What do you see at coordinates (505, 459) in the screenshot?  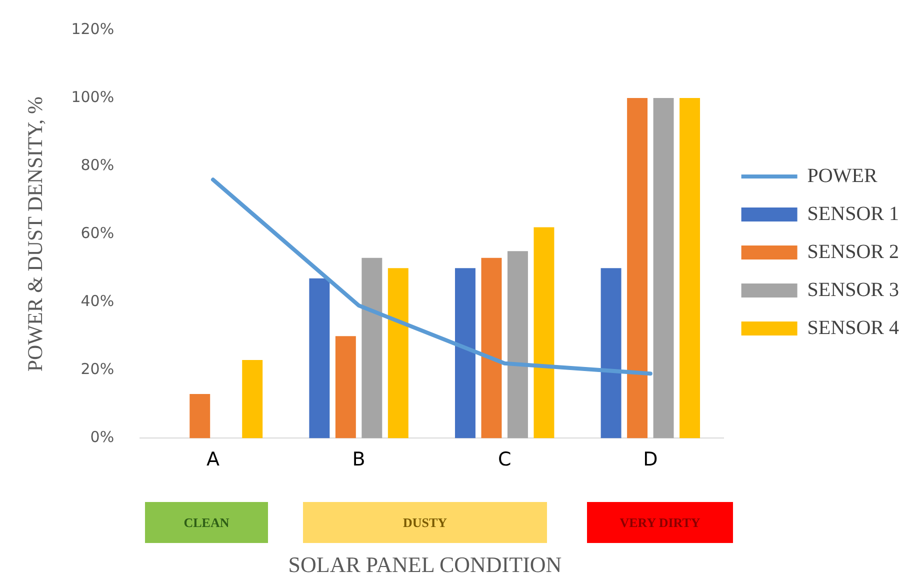 I see `x-tick-label: C` at bounding box center [505, 459].